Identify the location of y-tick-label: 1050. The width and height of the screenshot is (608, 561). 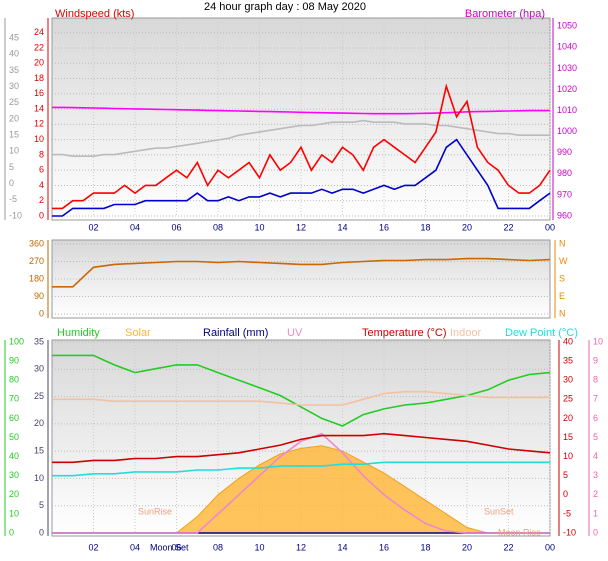
(567, 26).